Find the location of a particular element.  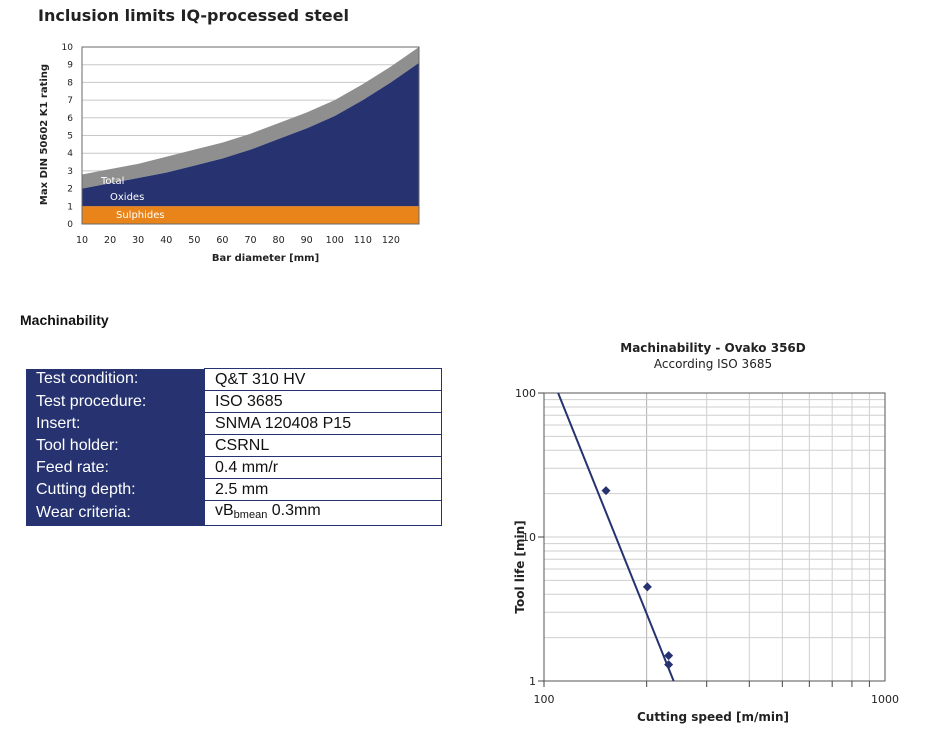

y-tick-label: 2 is located at coordinates (70, 190).